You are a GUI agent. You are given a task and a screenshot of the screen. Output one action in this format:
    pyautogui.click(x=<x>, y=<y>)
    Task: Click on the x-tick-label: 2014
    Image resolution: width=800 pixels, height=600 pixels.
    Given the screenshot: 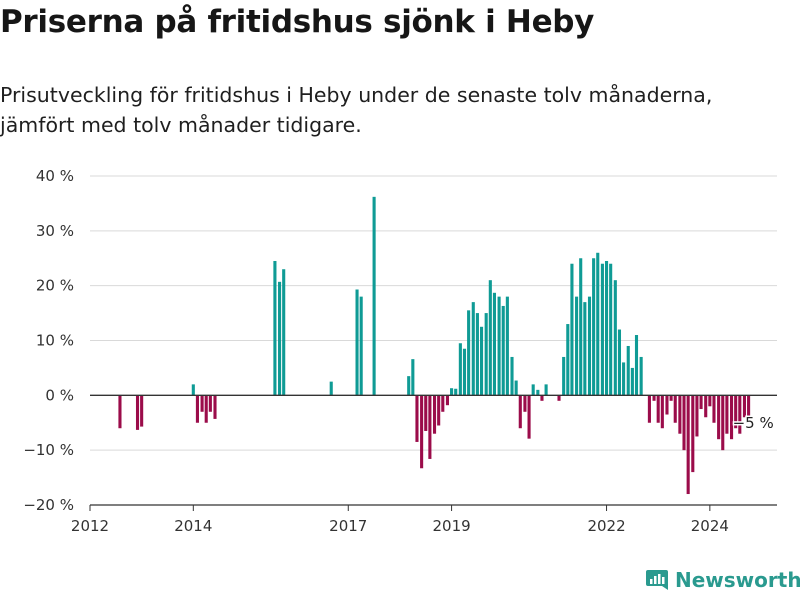 What is the action you would take?
    pyautogui.click(x=193, y=526)
    